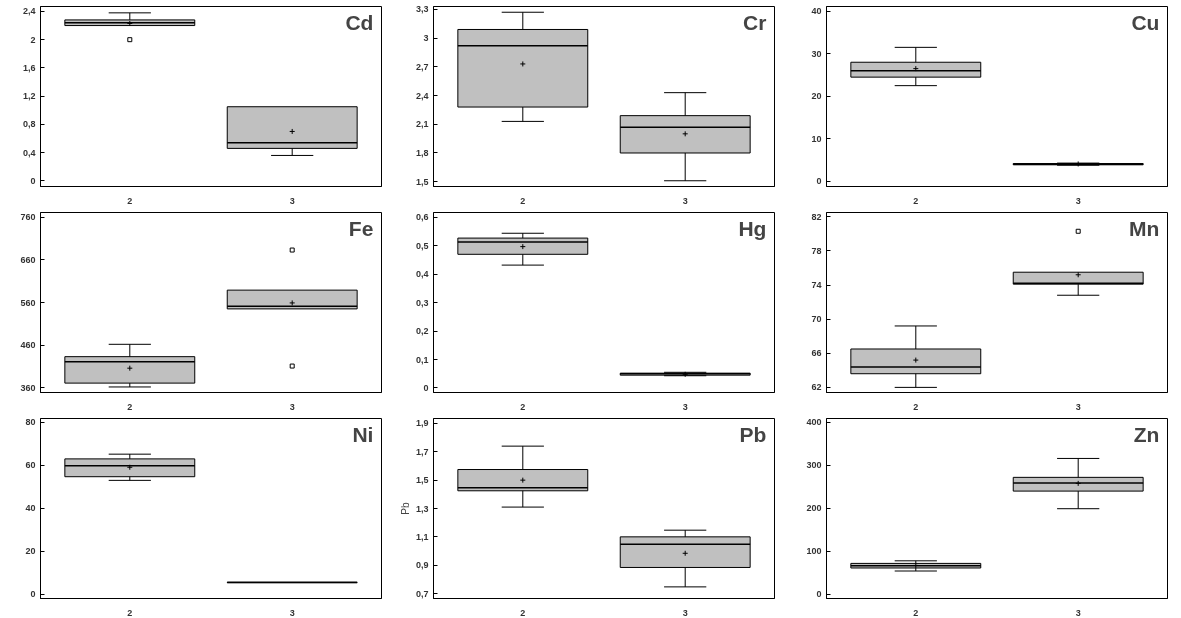  I want to click on y-tick-label: 1,8, so click(422, 152).